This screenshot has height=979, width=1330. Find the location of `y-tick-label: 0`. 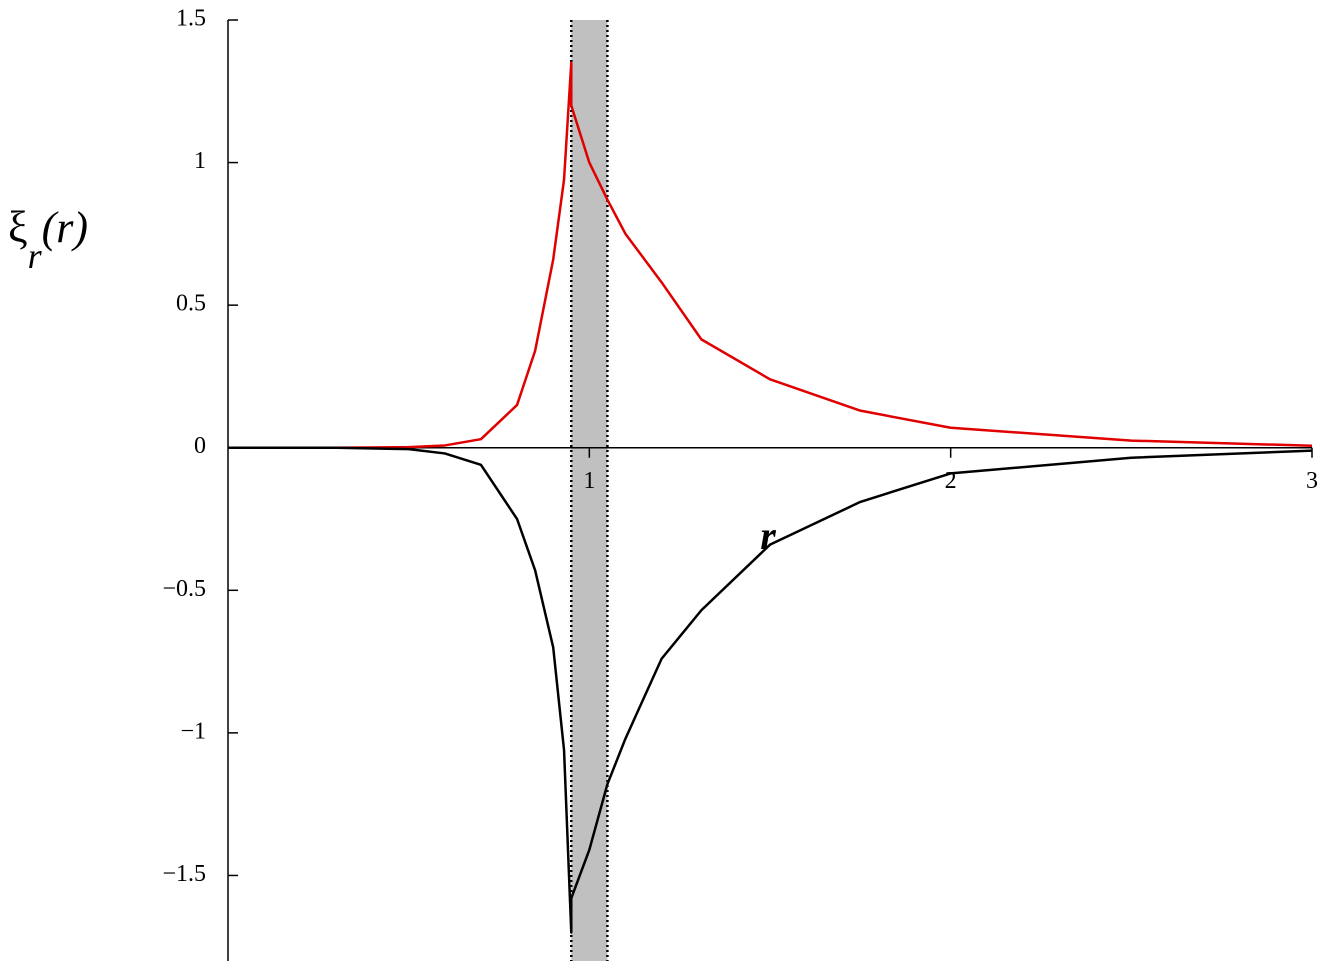

y-tick-label: 0 is located at coordinates (200, 446).